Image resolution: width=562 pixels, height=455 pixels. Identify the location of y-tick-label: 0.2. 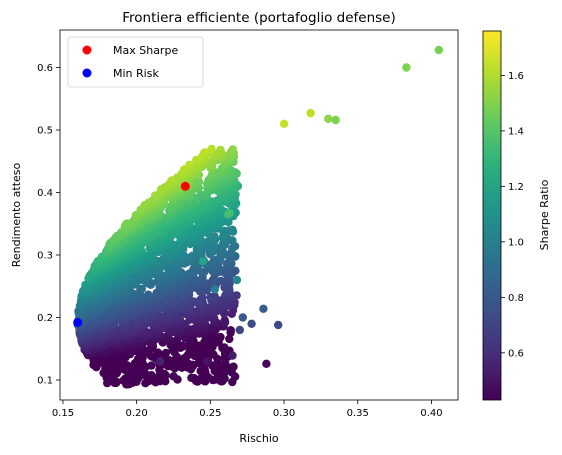
(45, 318).